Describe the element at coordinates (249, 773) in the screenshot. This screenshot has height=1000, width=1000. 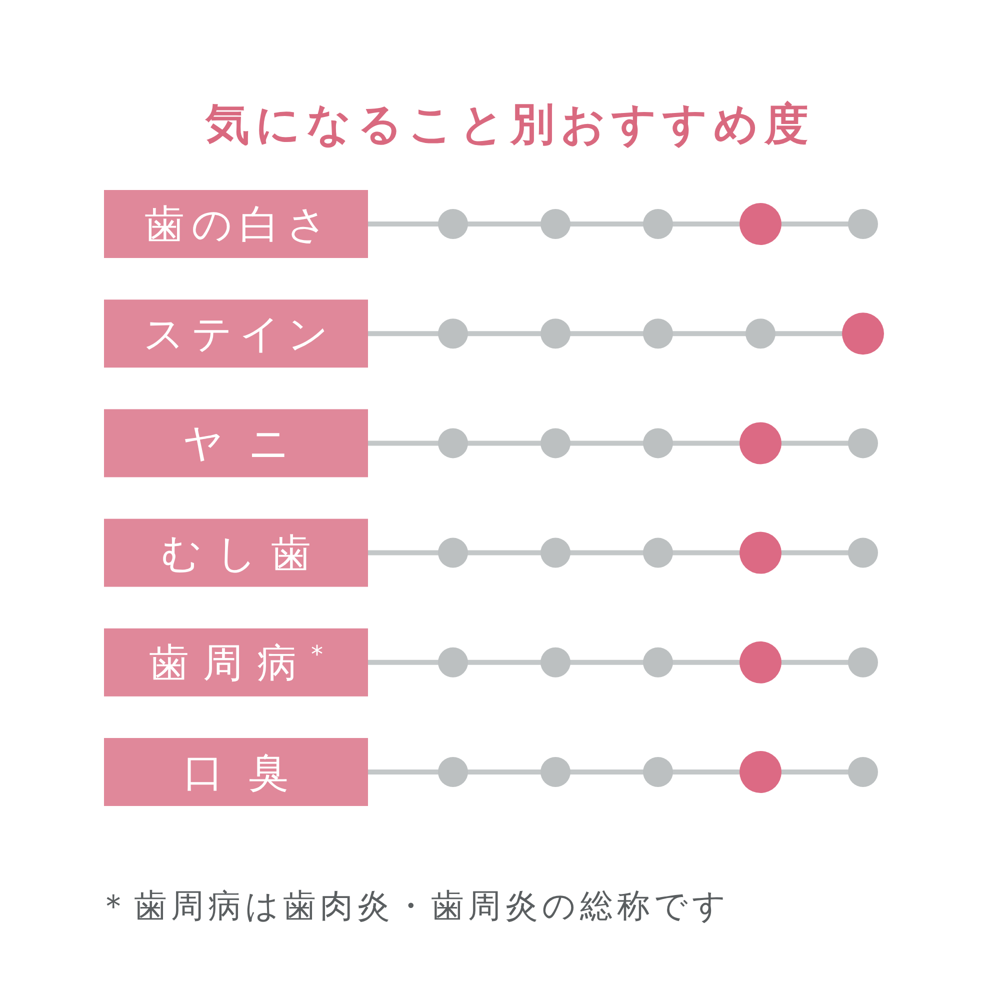
I see `y-tick-label: 口臭` at that location.